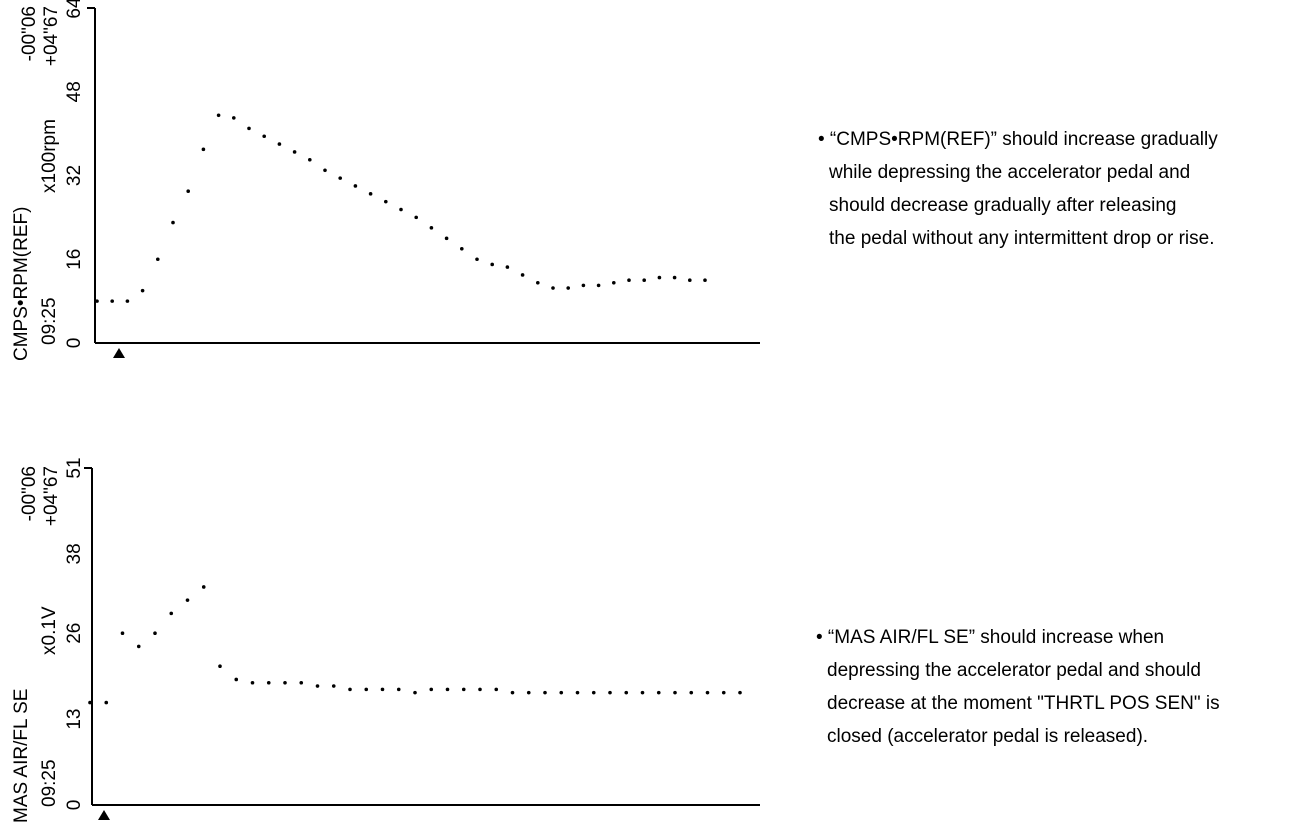 The width and height of the screenshot is (1312, 826). Describe the element at coordinates (74, 719) in the screenshot. I see `y-tick-label: 13` at that location.